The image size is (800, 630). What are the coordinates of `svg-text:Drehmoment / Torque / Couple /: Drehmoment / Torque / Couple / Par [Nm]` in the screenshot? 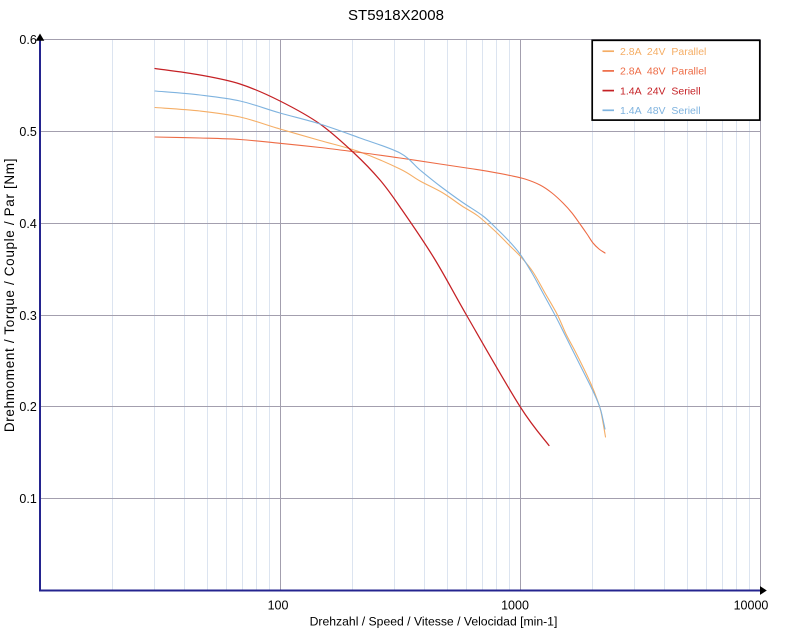 It's located at (9, 295).